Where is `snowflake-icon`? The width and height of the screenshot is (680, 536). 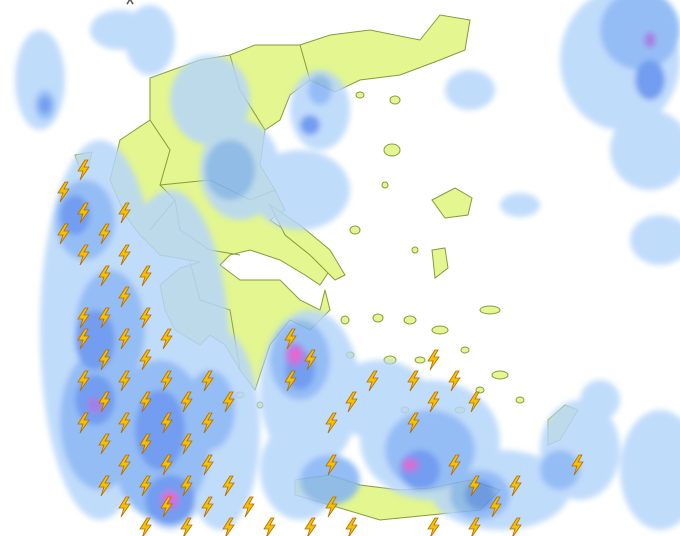
snowflake-icon is located at coordinates (130, 2).